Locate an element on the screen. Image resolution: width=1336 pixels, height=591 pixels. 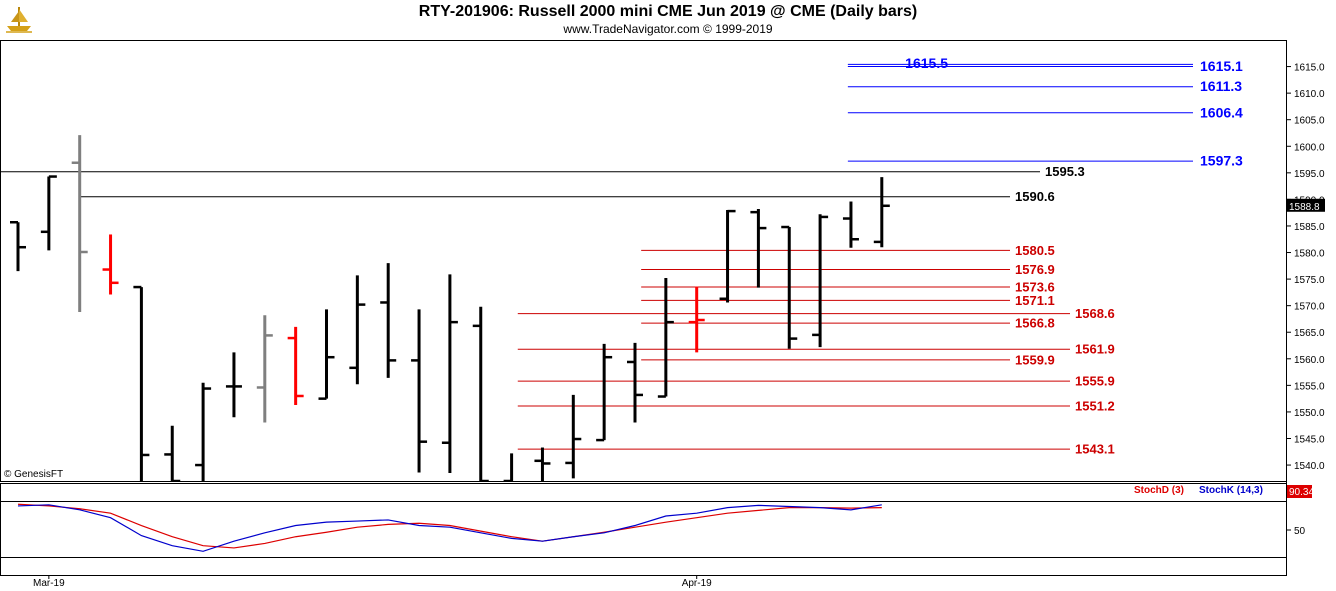
y-tick-label: 1540.0 is located at coordinates (1309, 466).